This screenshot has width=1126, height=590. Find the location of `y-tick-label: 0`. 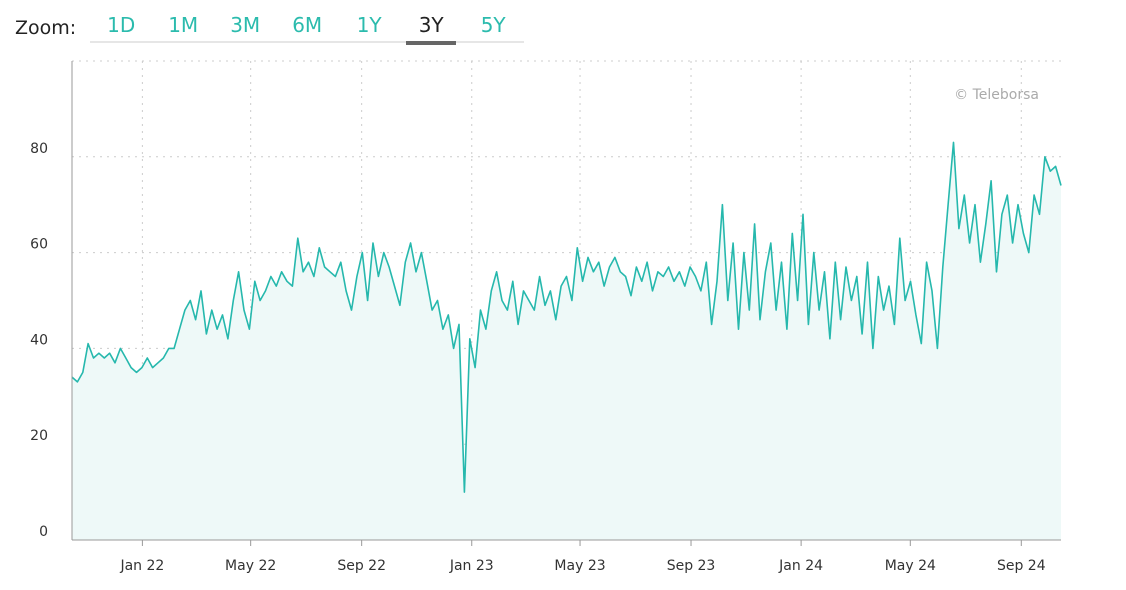

y-tick-label: 0 is located at coordinates (43, 532).